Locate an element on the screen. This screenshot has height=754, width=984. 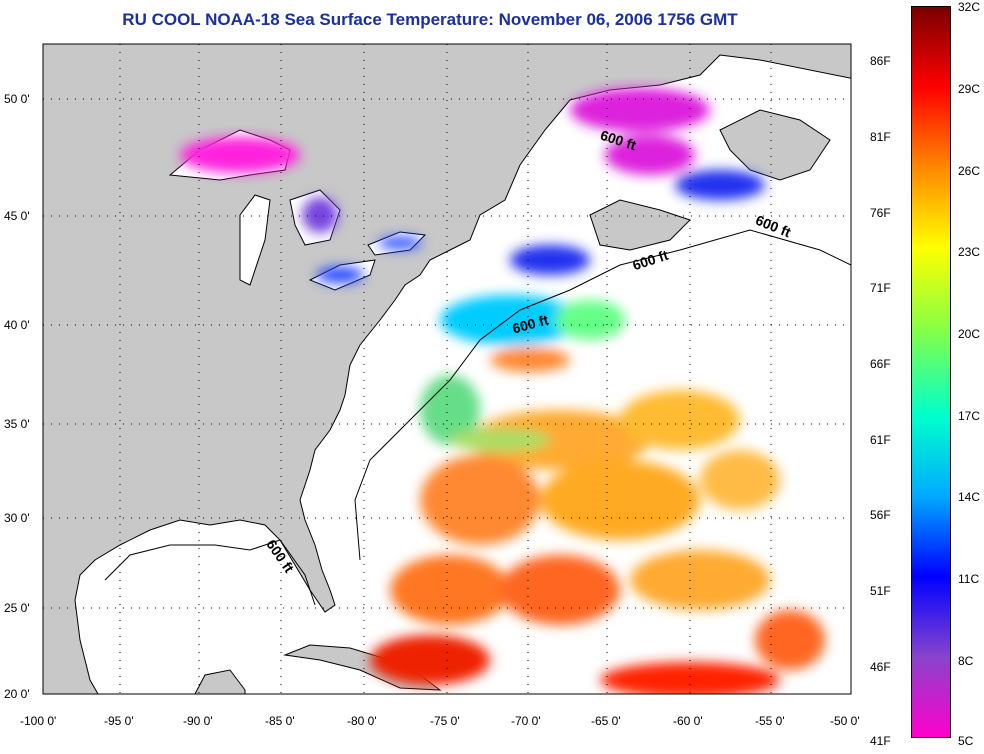
lon-label: -65 0' is located at coordinates (606, 721).